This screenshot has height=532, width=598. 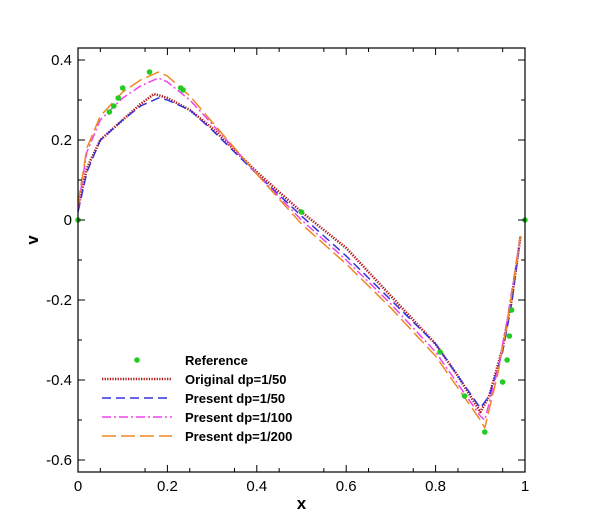 What do you see at coordinates (61, 60) in the screenshot?
I see `y-tick-label: 0.4` at bounding box center [61, 60].